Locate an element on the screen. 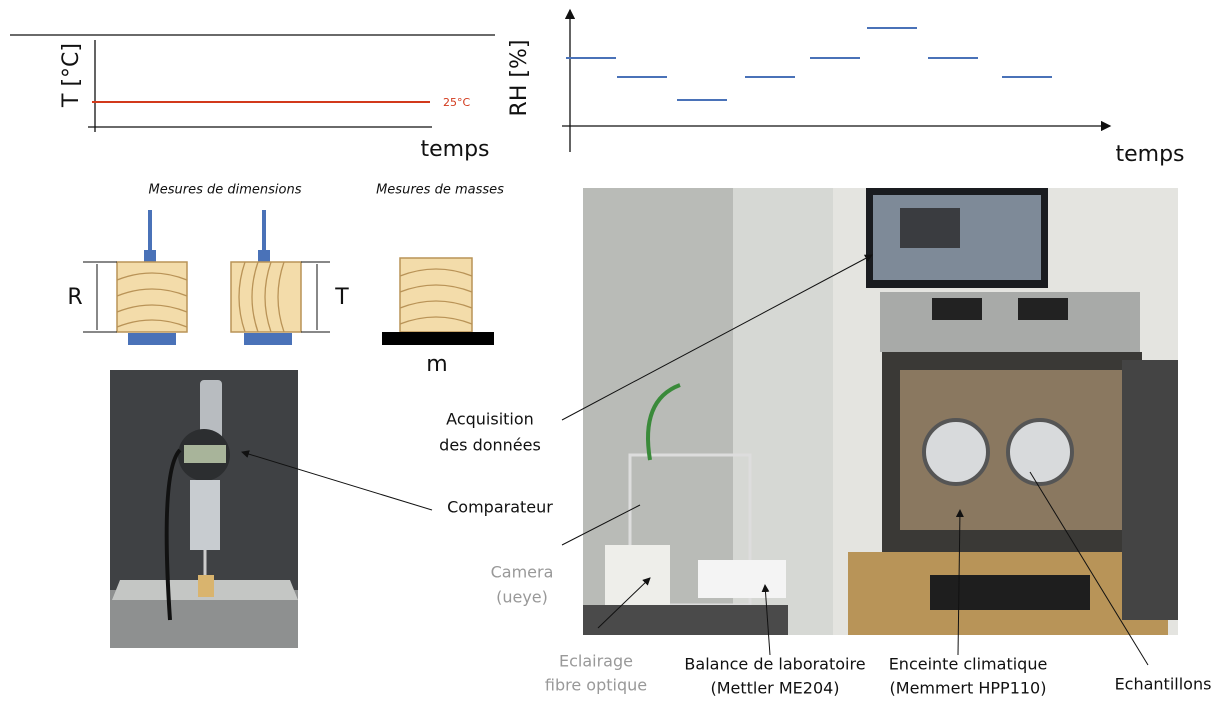  callout-text: Echantillons is located at coordinates (1163, 684).